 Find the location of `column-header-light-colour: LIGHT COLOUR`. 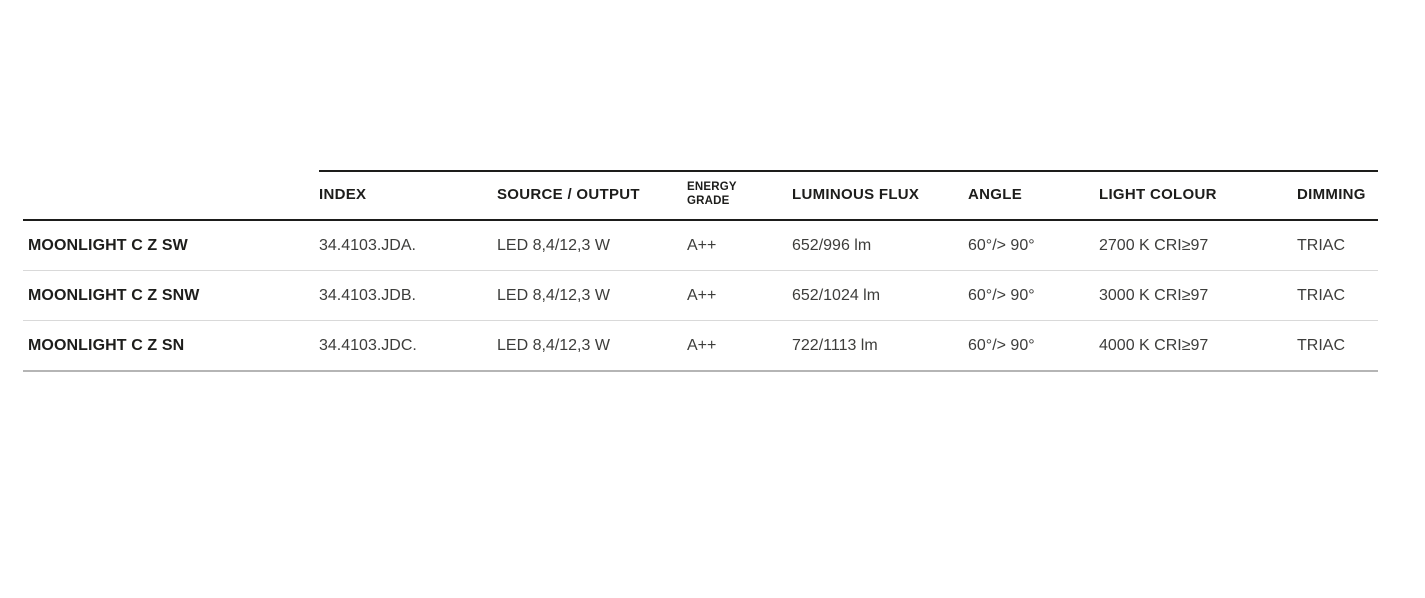

column-header-light-colour: LIGHT COLOUR is located at coordinates (1158, 194).